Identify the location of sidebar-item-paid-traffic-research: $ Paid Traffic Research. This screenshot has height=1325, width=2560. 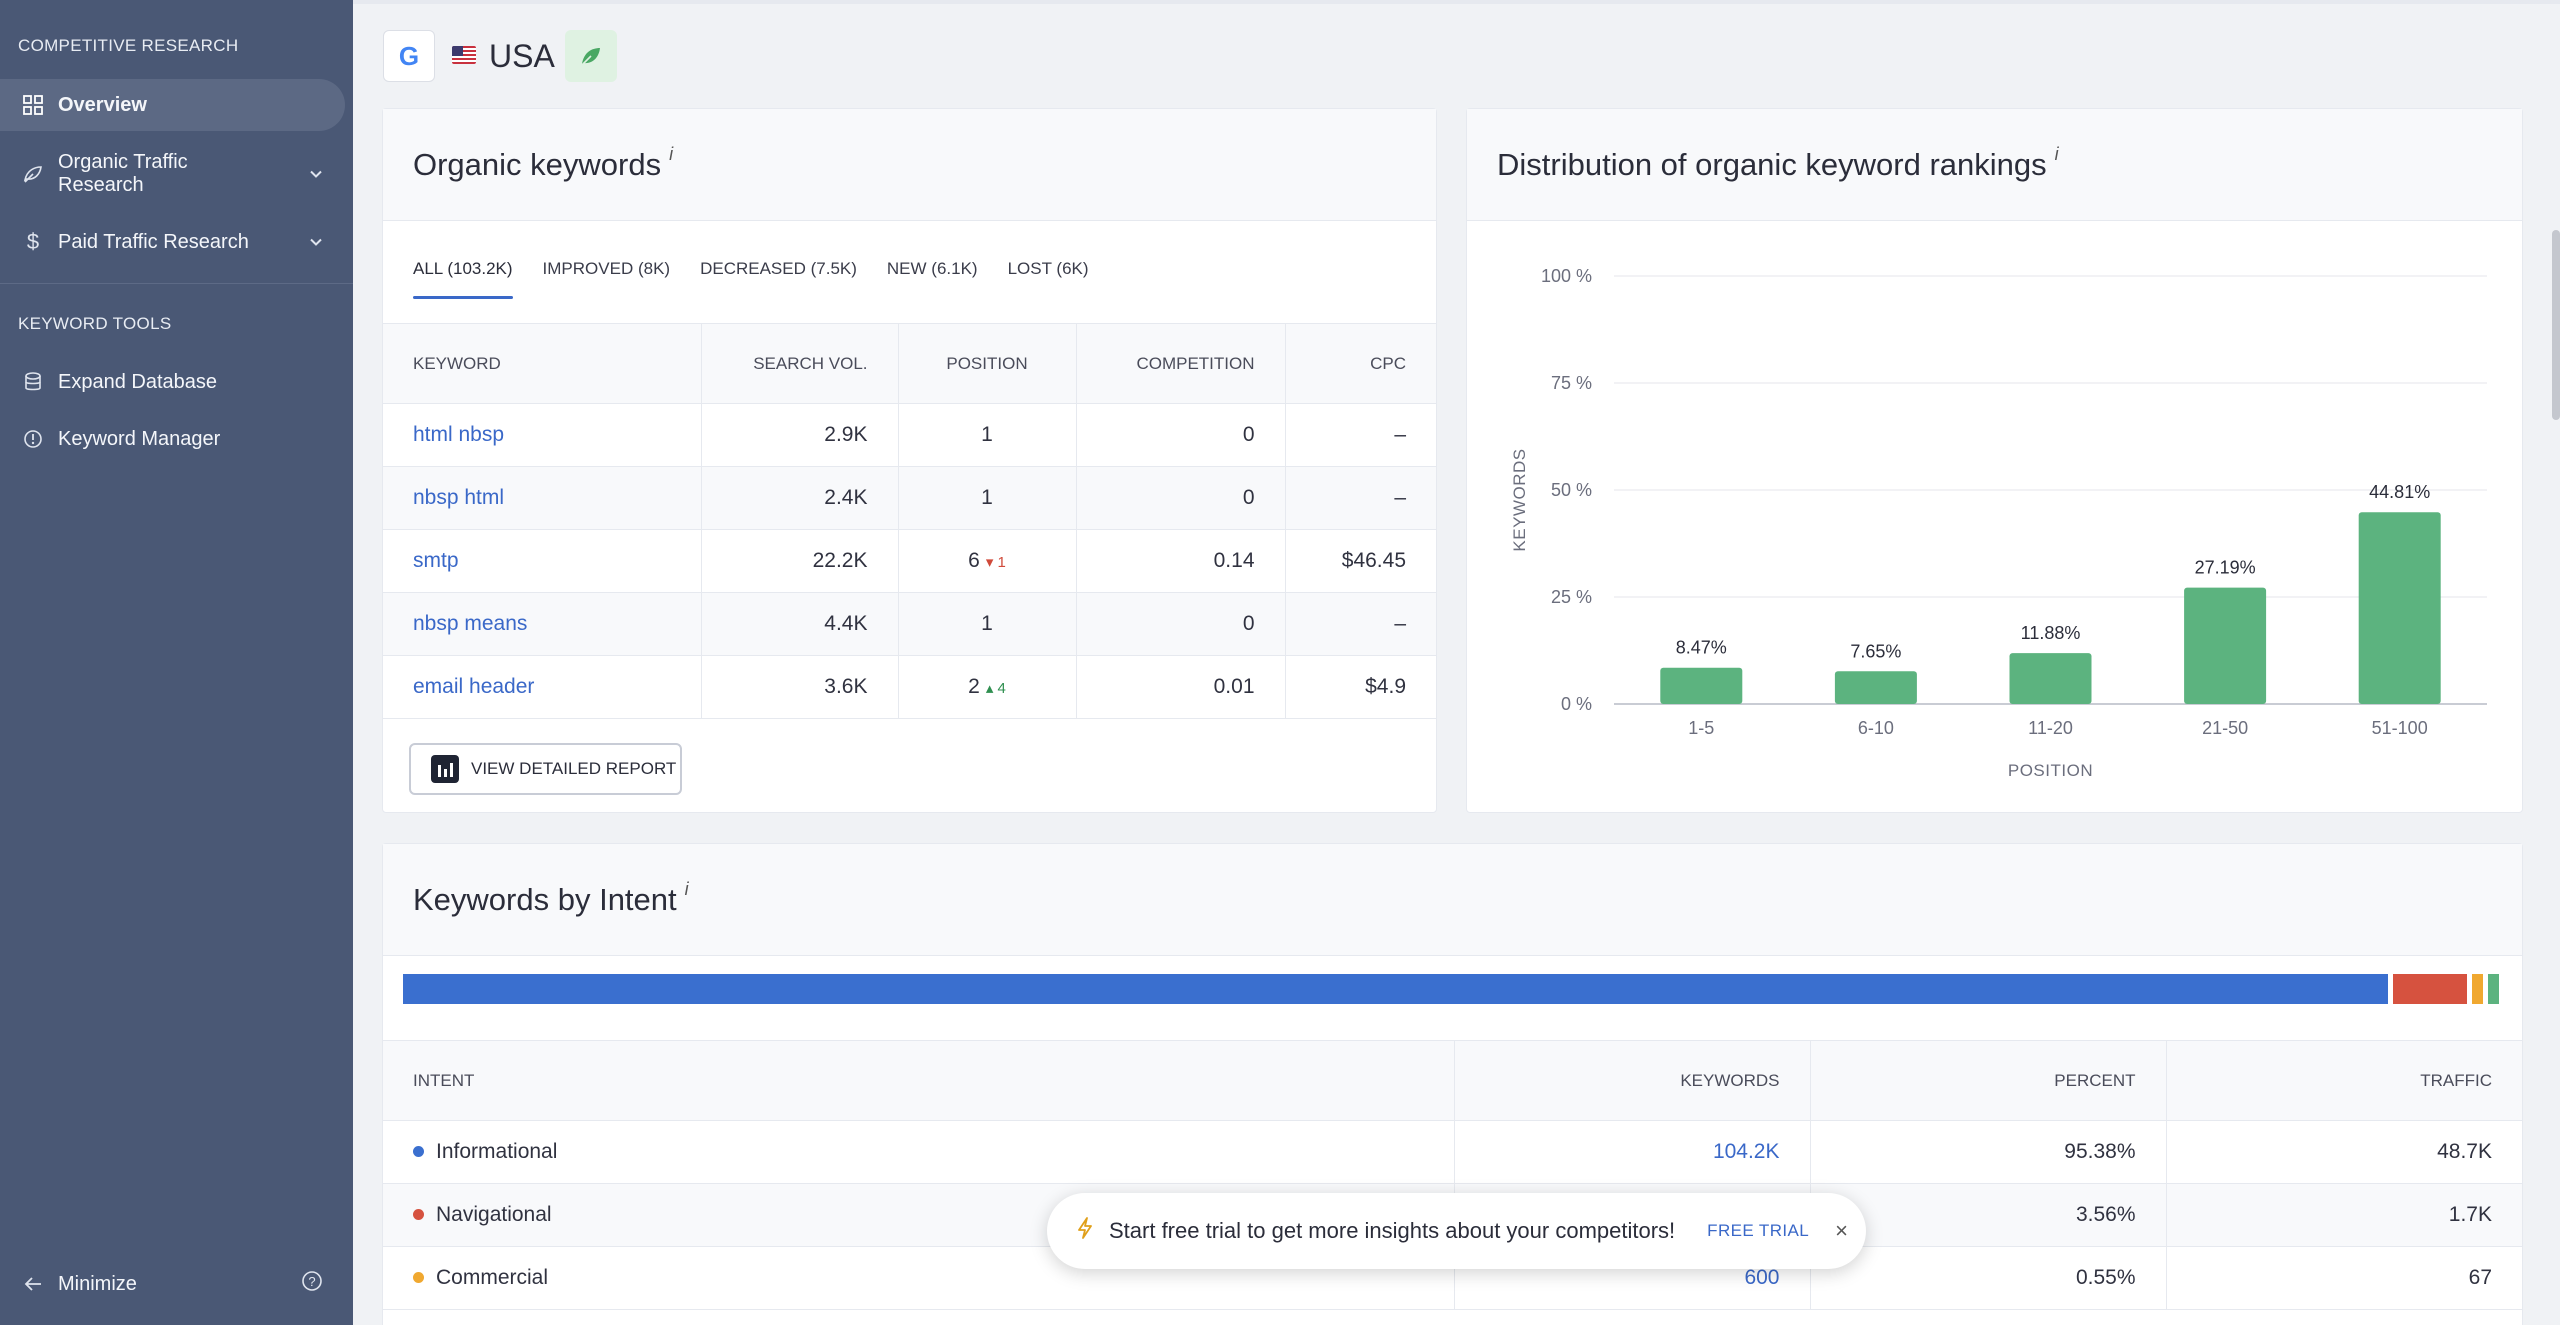
(172, 242).